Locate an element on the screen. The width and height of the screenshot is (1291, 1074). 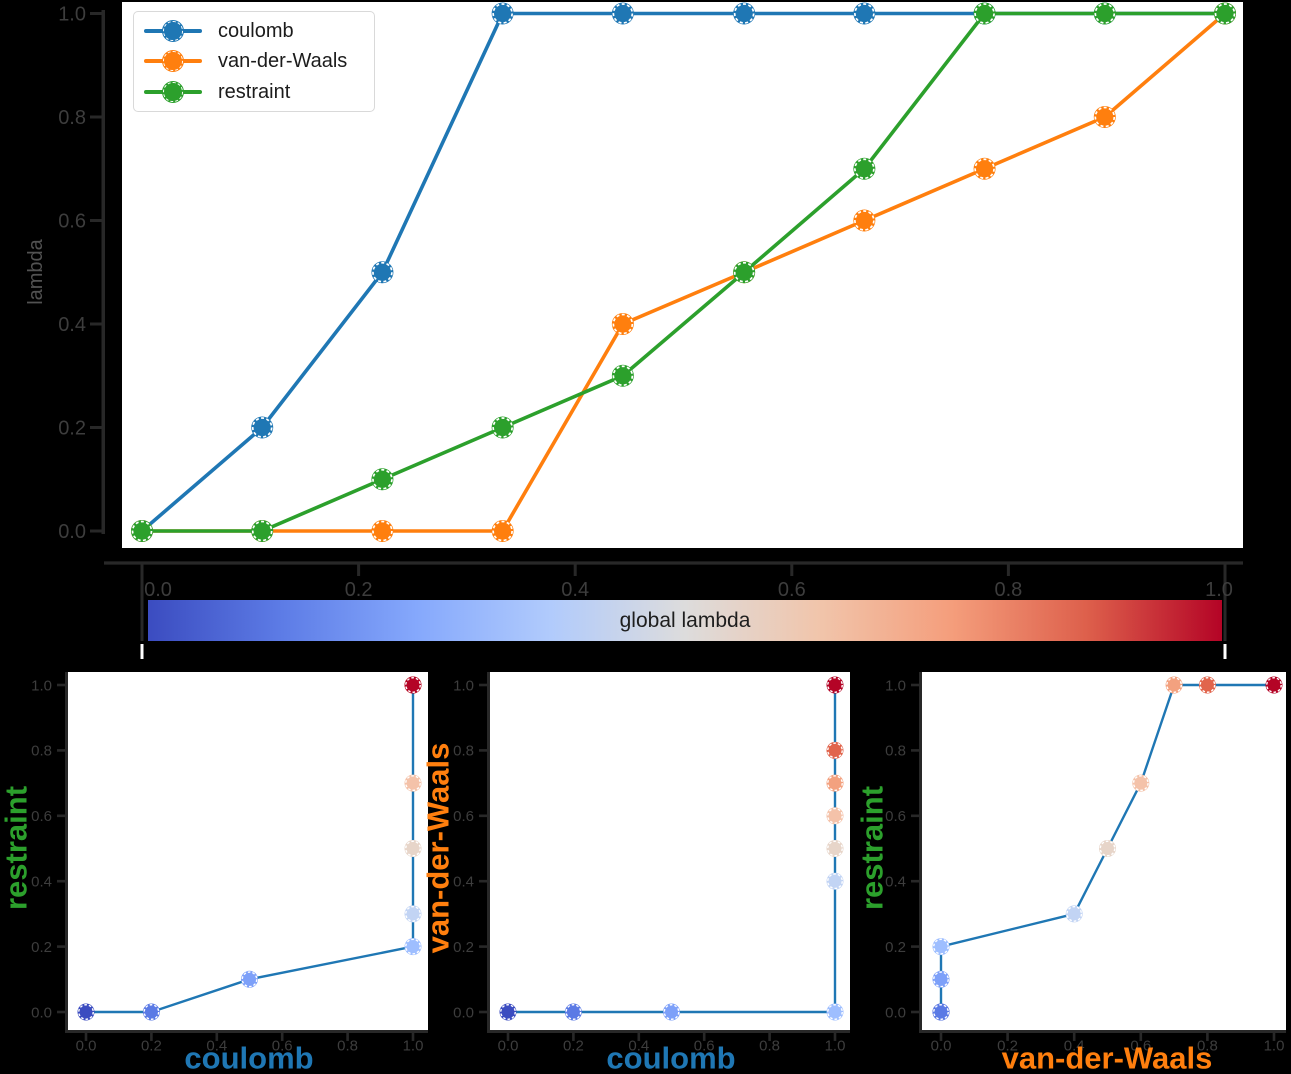
y-tick-label: 0.6 is located at coordinates (41, 816).